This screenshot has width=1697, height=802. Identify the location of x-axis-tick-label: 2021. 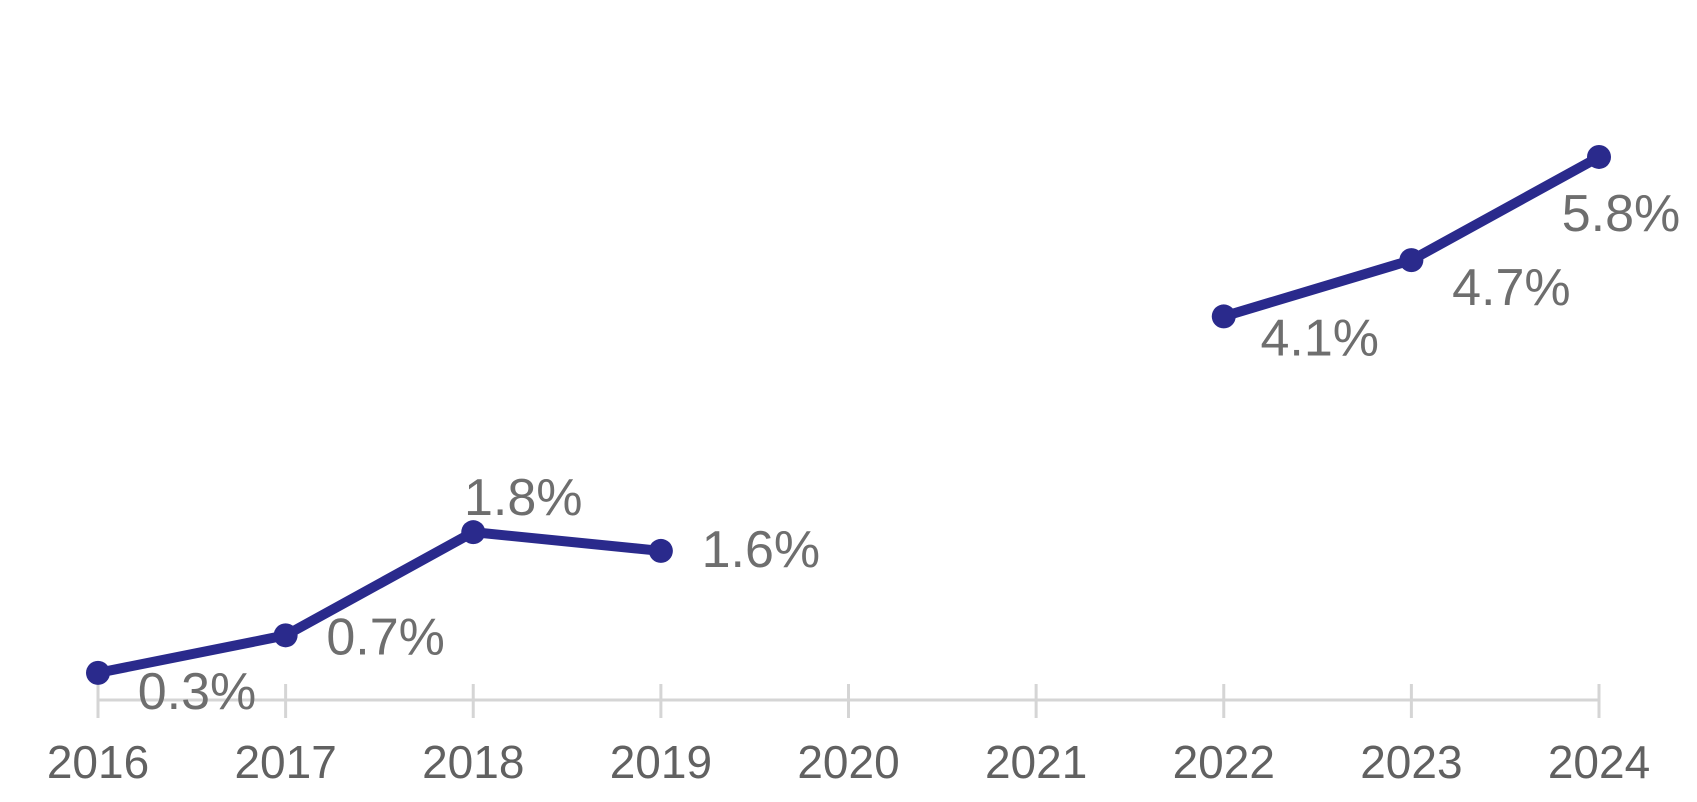
(1036, 762).